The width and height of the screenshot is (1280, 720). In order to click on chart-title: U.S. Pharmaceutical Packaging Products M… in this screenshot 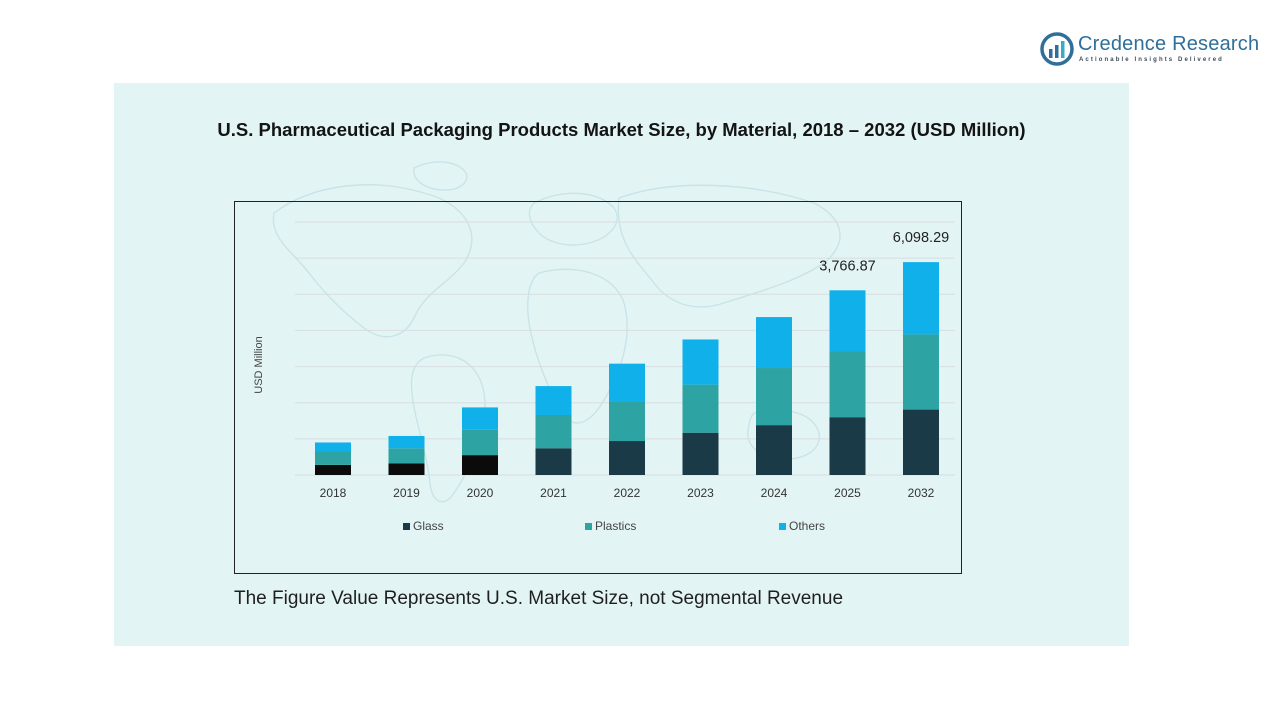, I will do `click(621, 129)`.